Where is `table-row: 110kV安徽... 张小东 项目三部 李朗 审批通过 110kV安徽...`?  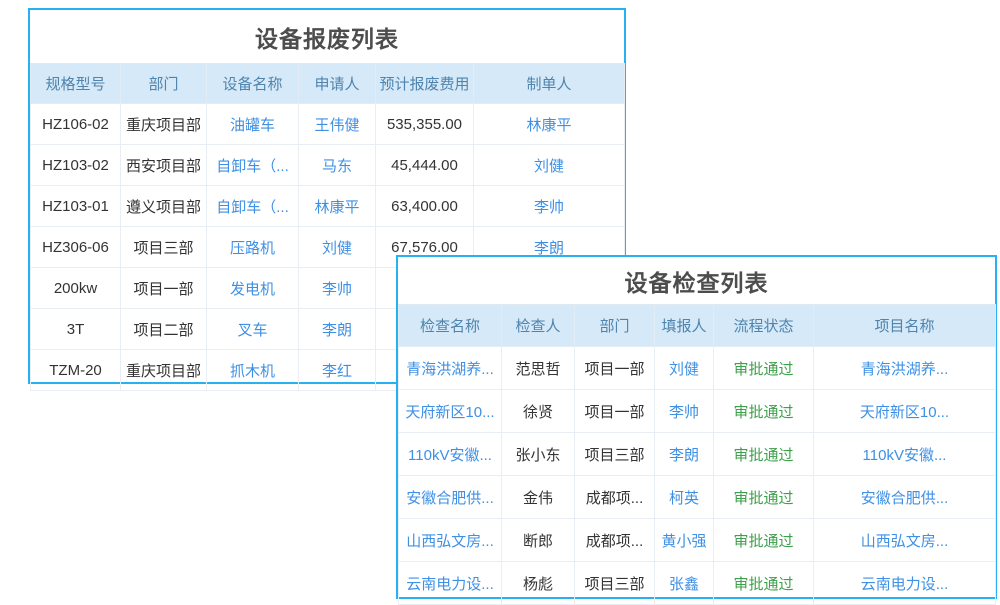
table-row: 110kV安徽... 张小东 项目三部 李朗 审批通过 110kV安徽... is located at coordinates (697, 454).